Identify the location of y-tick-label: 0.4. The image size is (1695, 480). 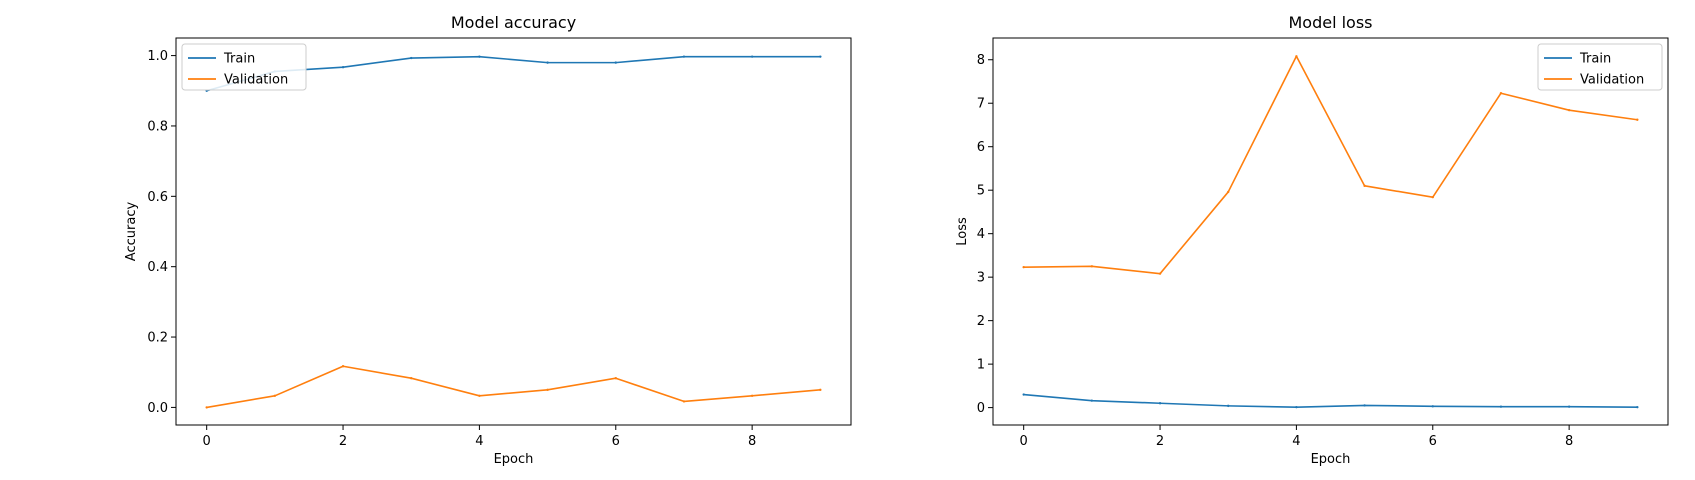
(157, 267).